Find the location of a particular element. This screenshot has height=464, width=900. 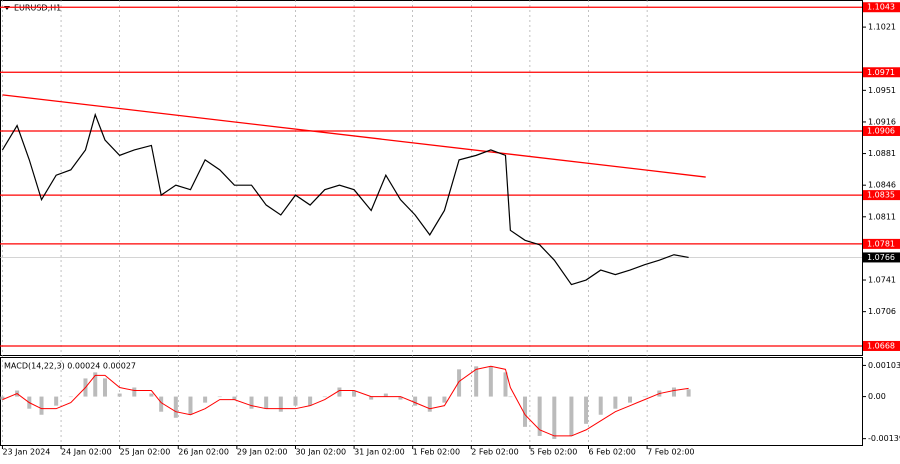

y-tick-label: 1.0881 is located at coordinates (882, 153).